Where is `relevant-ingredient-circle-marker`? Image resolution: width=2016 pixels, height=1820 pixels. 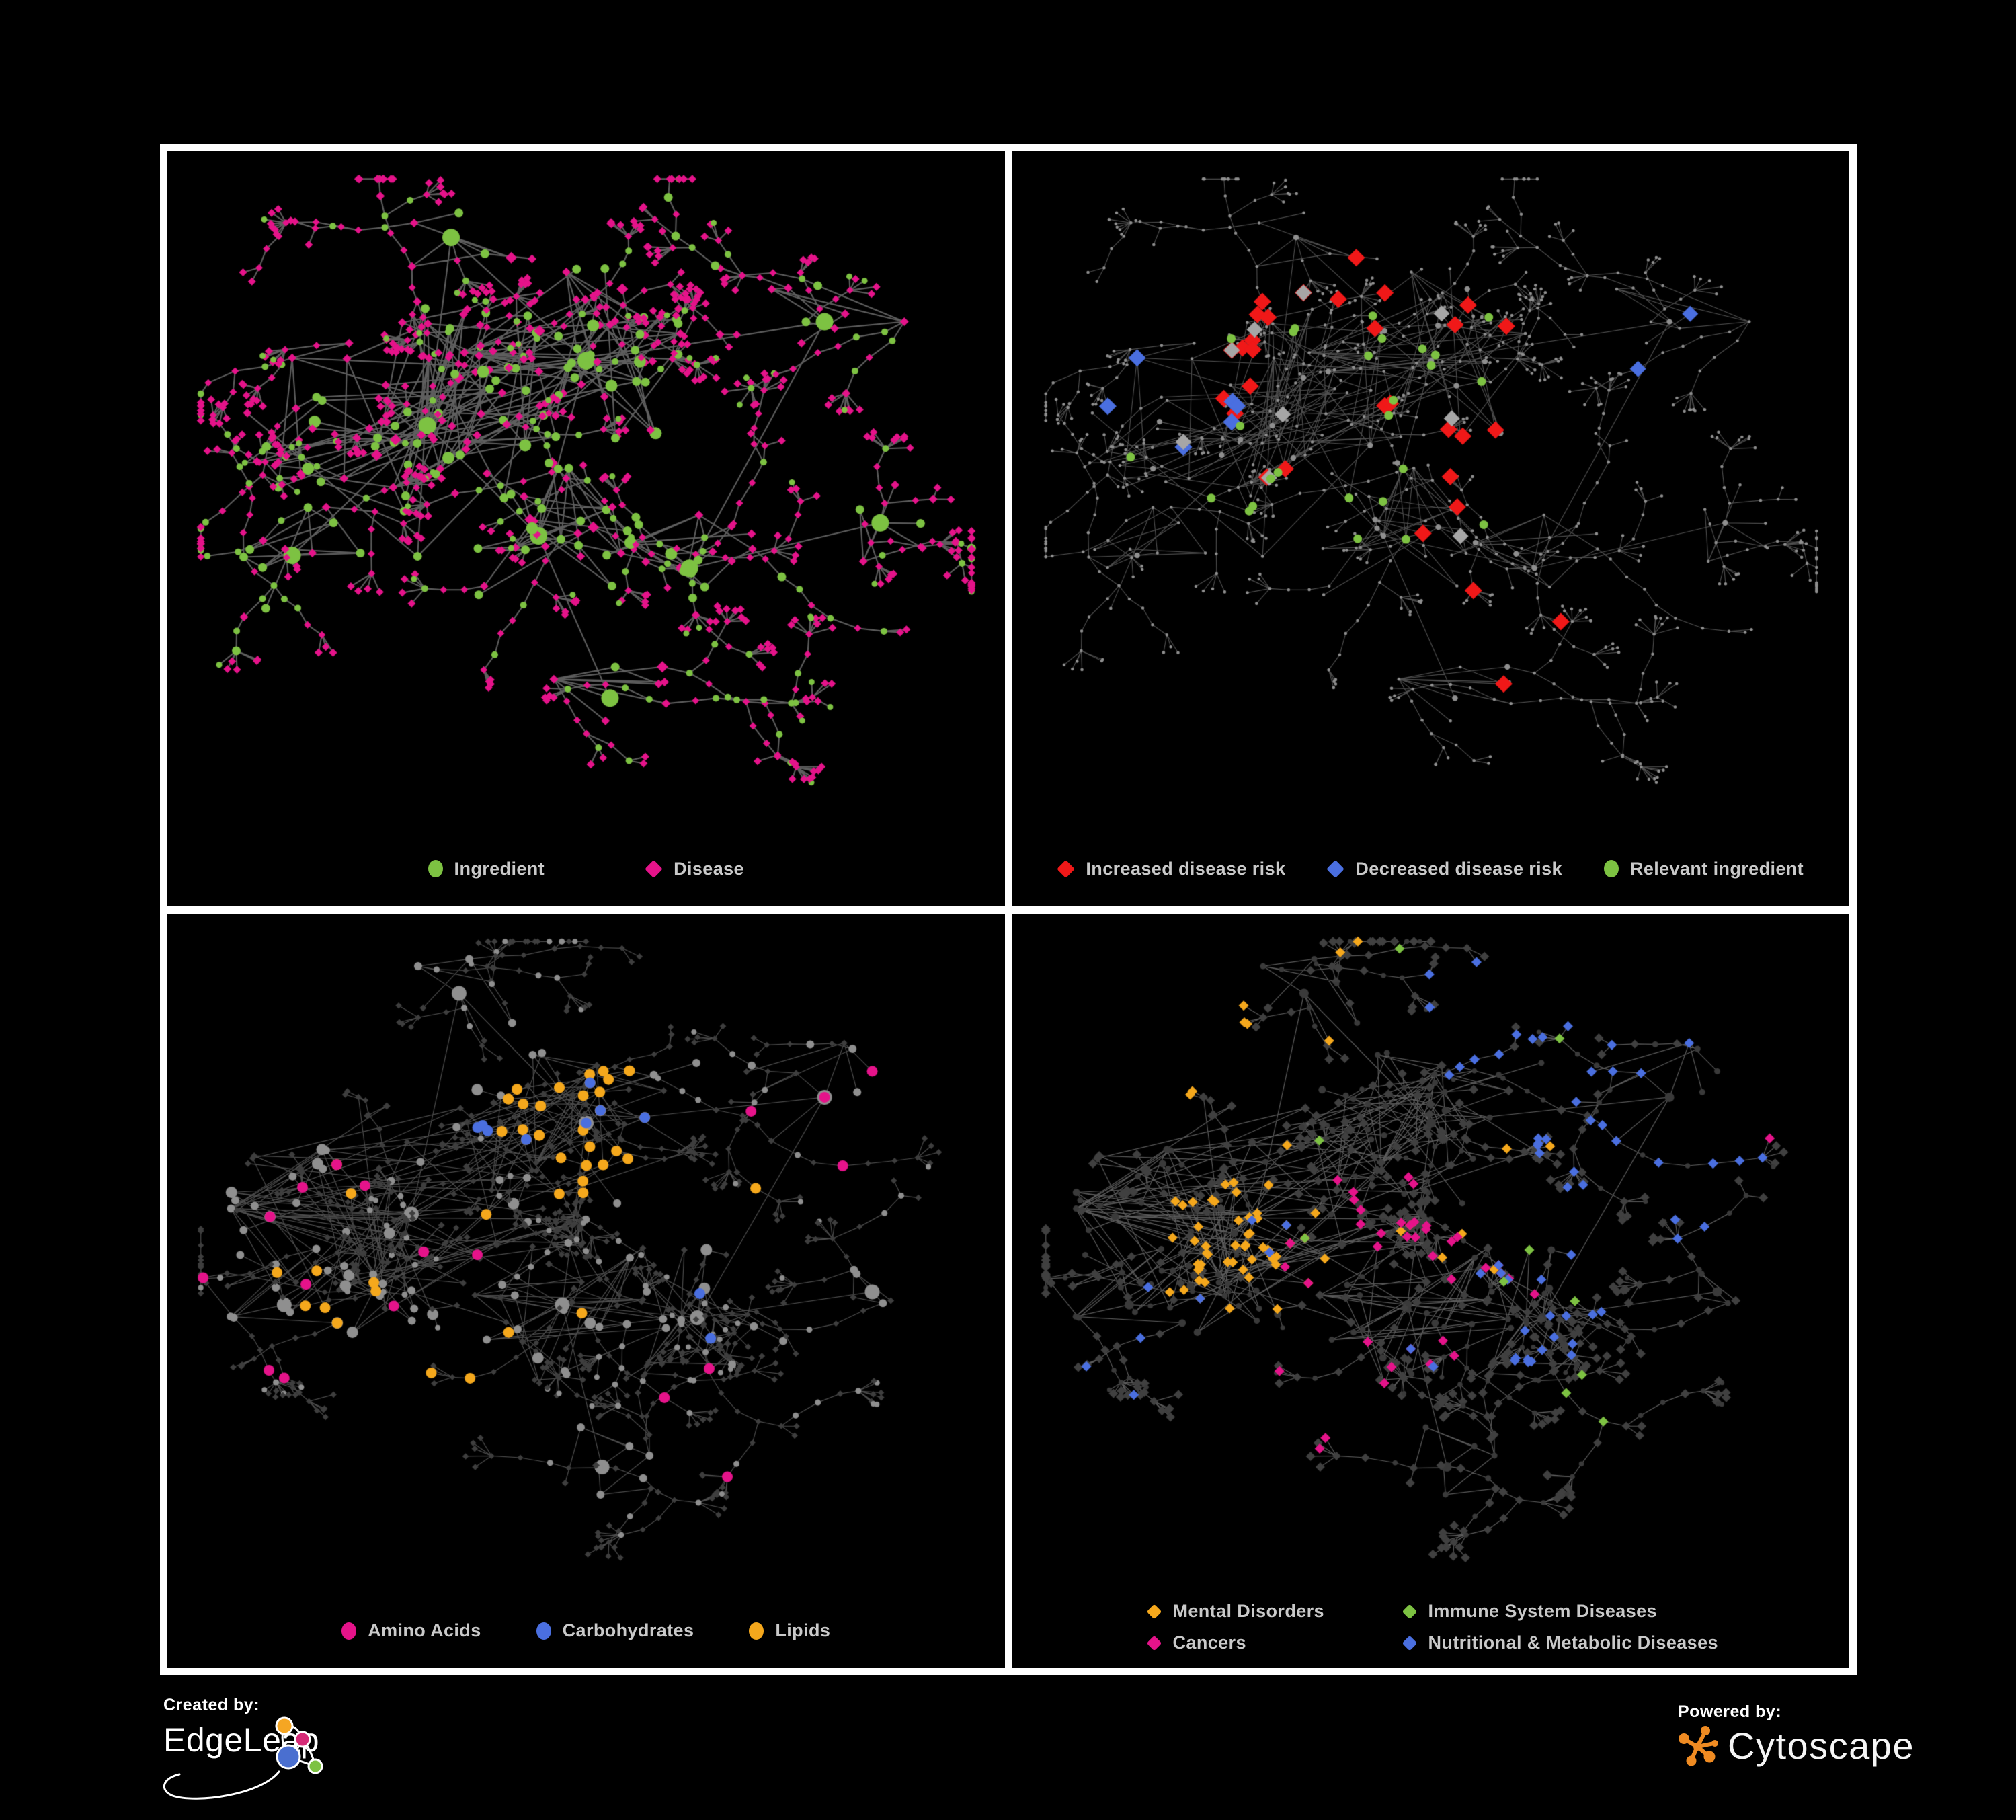 relevant-ingredient-circle-marker is located at coordinates (1611, 868).